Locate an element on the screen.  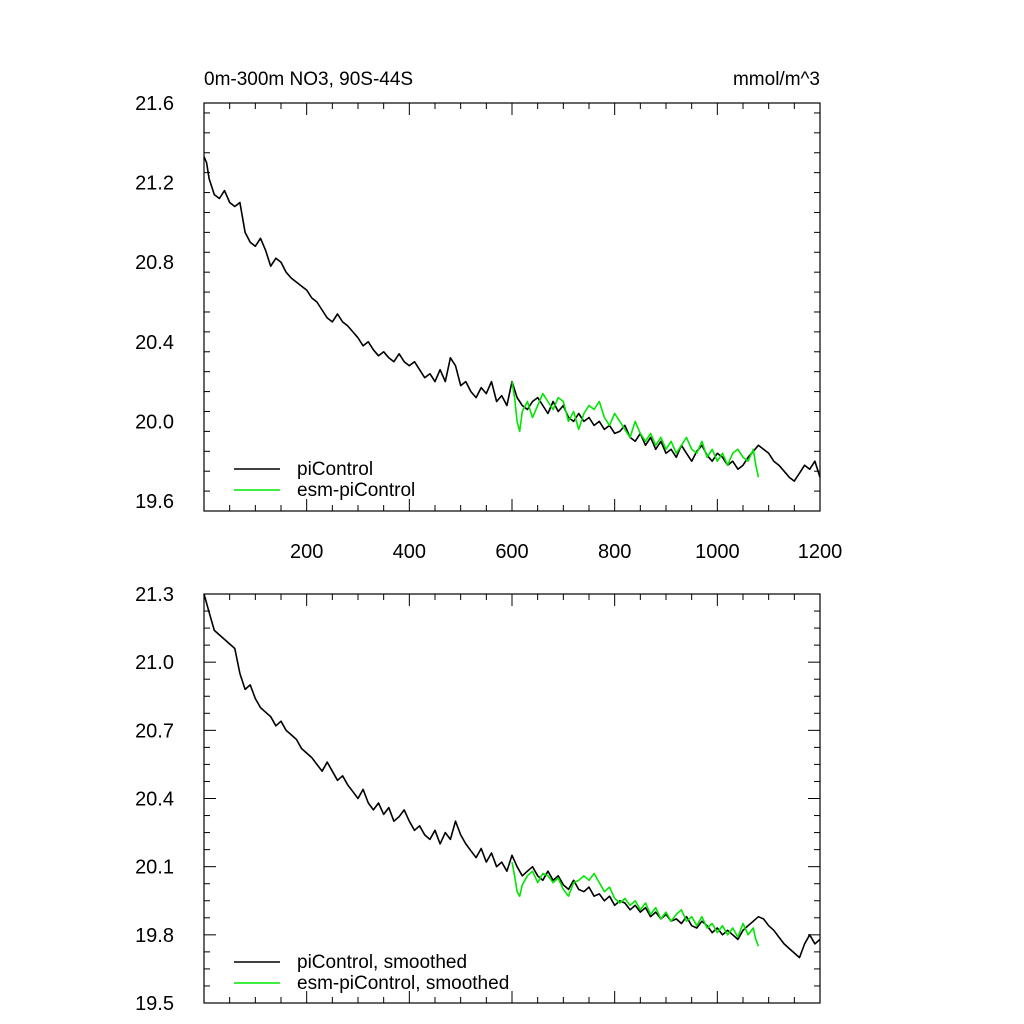
y-tick-label: 20.0 is located at coordinates (154, 422).